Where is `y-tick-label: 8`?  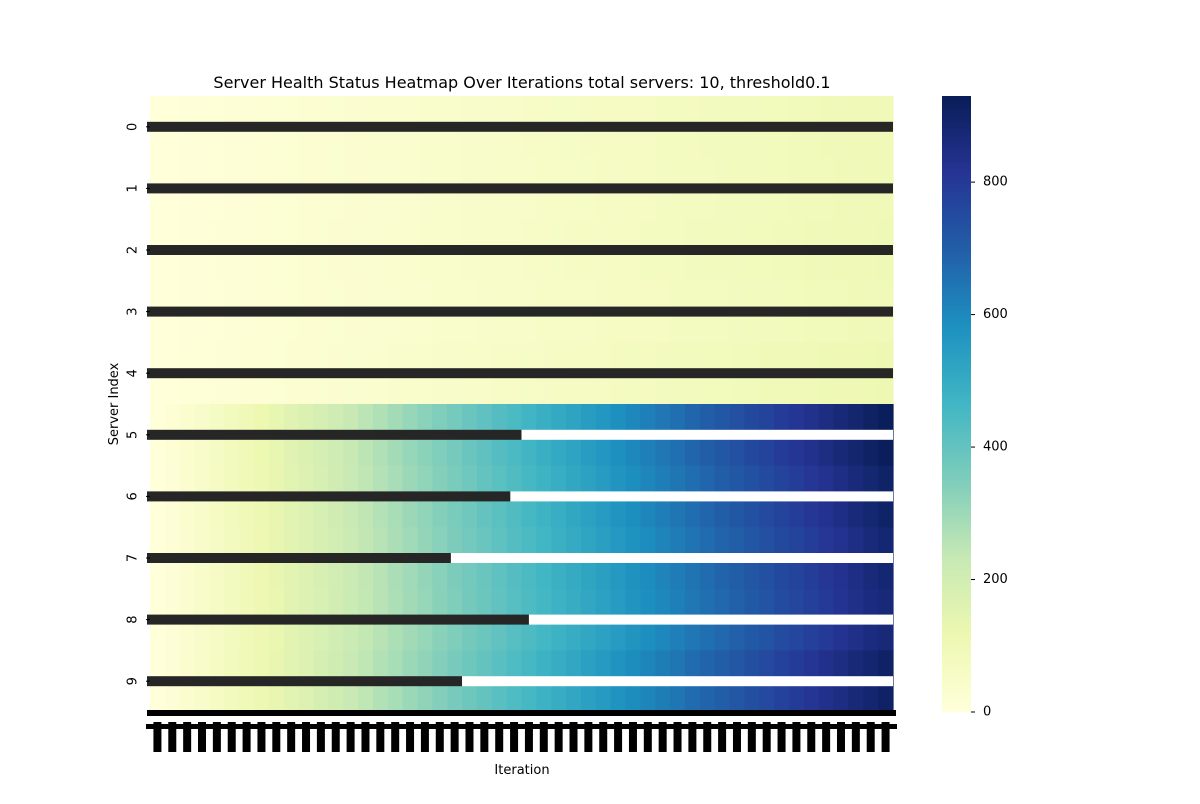
y-tick-label: 8 is located at coordinates (133, 619).